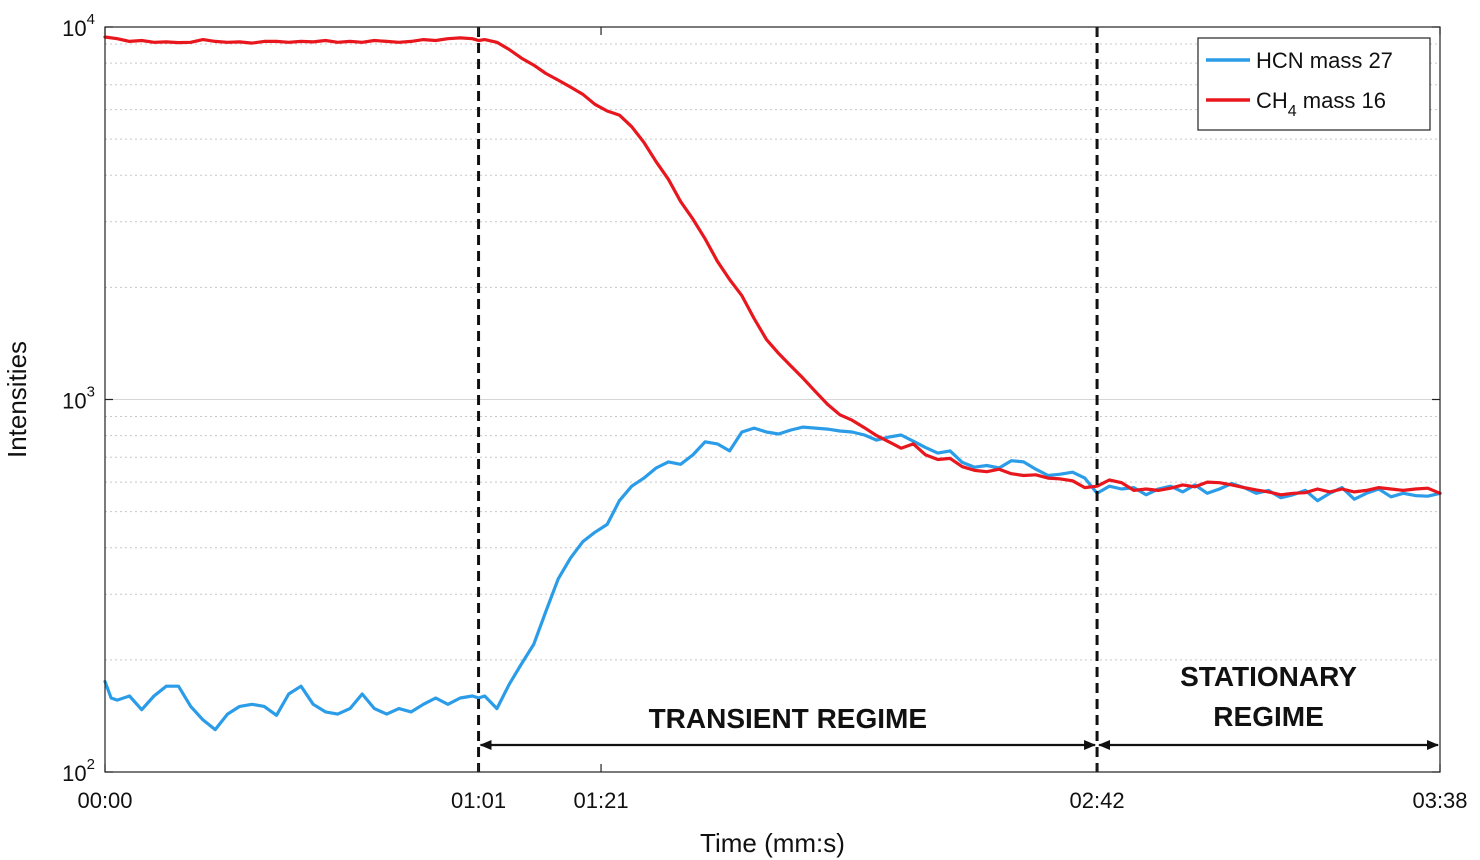  Describe the element at coordinates (478, 800) in the screenshot. I see `x-tick-label: 01:01` at that location.